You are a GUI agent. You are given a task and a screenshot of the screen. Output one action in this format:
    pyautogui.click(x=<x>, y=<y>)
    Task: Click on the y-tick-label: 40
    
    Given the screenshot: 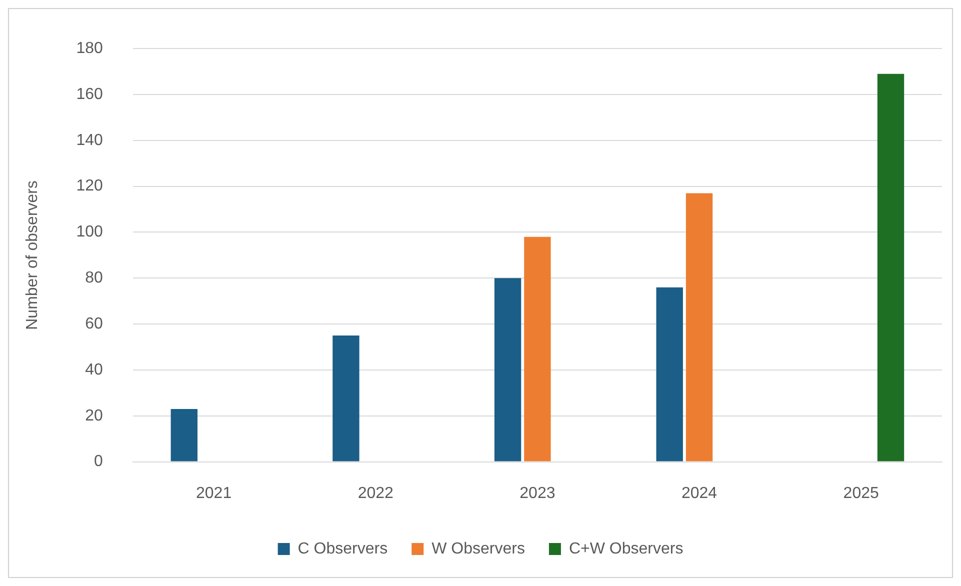 What is the action you would take?
    pyautogui.click(x=94, y=369)
    